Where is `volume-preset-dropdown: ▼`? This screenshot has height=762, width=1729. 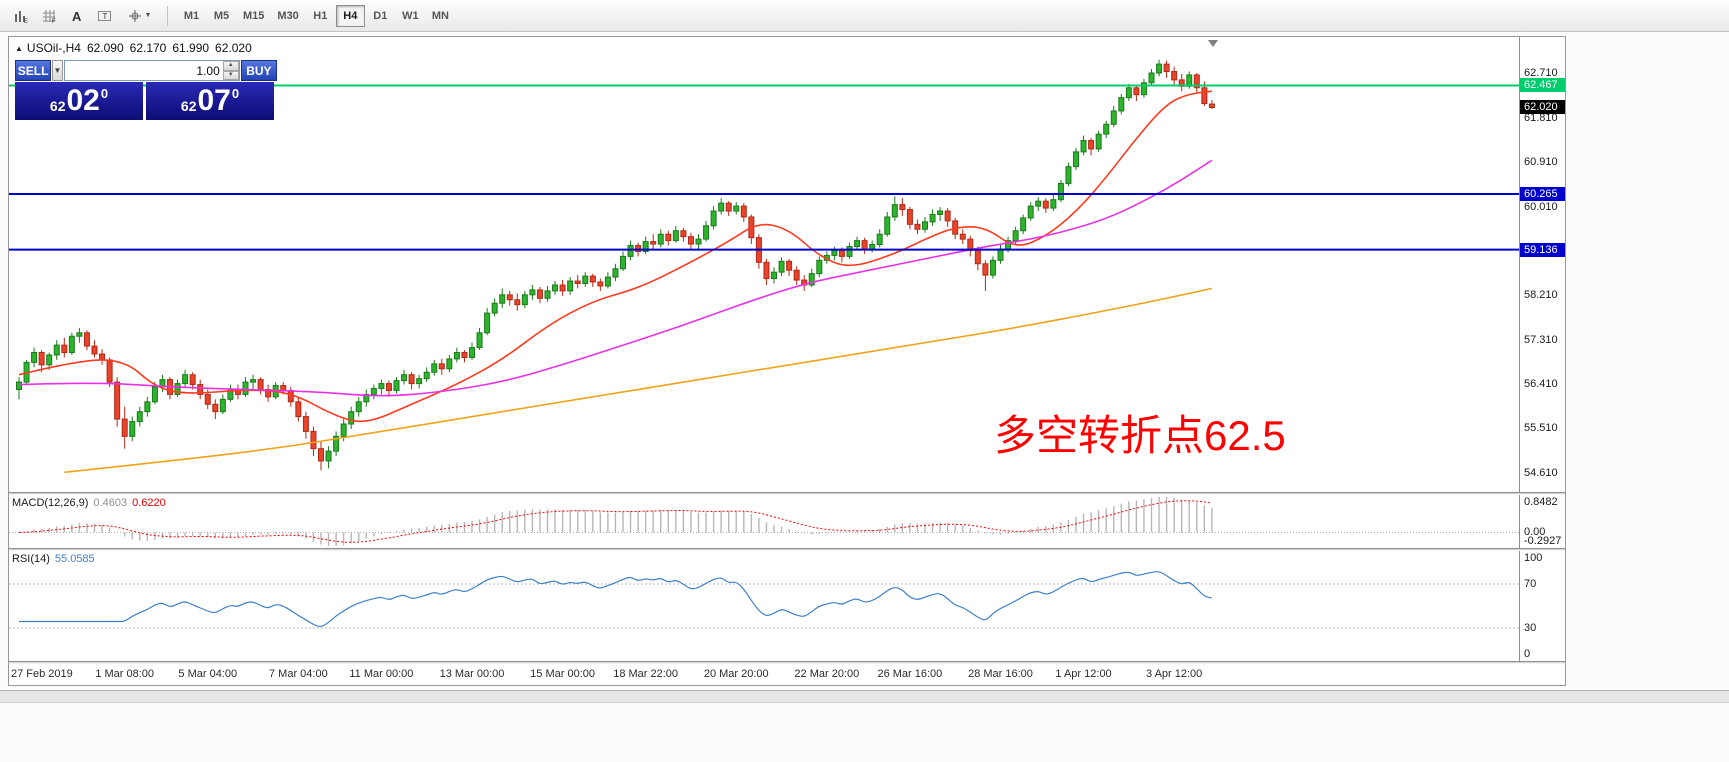 volume-preset-dropdown: ▼ is located at coordinates (57, 70).